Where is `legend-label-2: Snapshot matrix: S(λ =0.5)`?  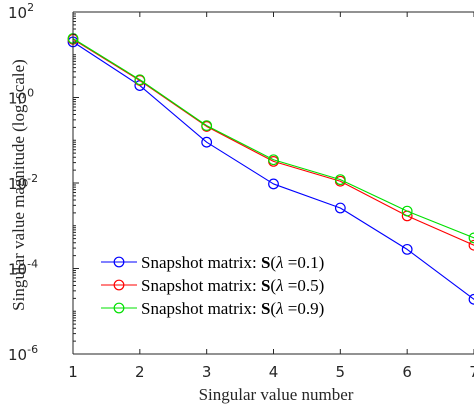
legend-label-2: Snapshot matrix: S(λ =0.5) is located at coordinates (232, 285).